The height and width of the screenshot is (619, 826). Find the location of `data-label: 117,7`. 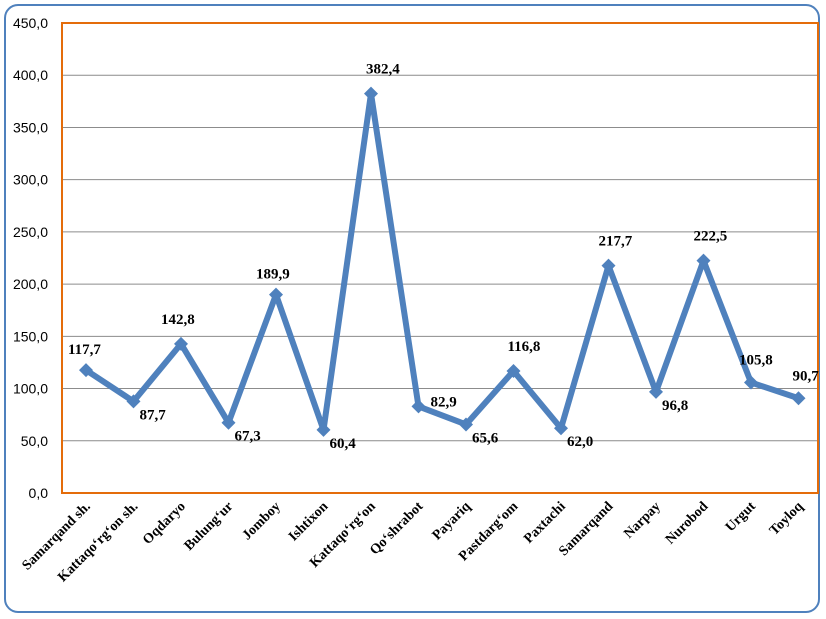

data-label: 117,7 is located at coordinates (84, 350).